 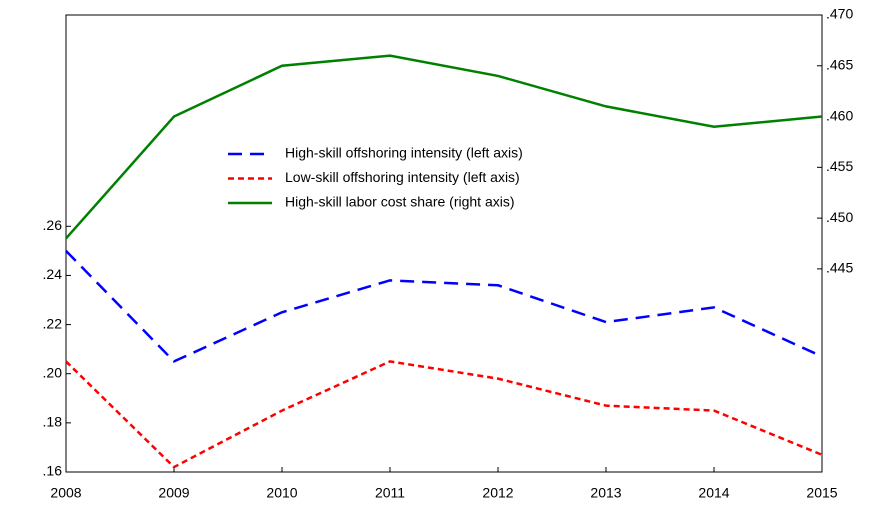 I want to click on y-tick-label: .20, so click(x=53, y=372).